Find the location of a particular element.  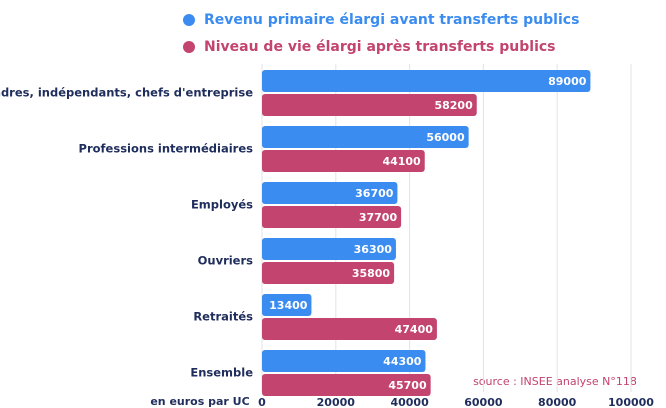

value-label: 56000 is located at coordinates (445, 137).